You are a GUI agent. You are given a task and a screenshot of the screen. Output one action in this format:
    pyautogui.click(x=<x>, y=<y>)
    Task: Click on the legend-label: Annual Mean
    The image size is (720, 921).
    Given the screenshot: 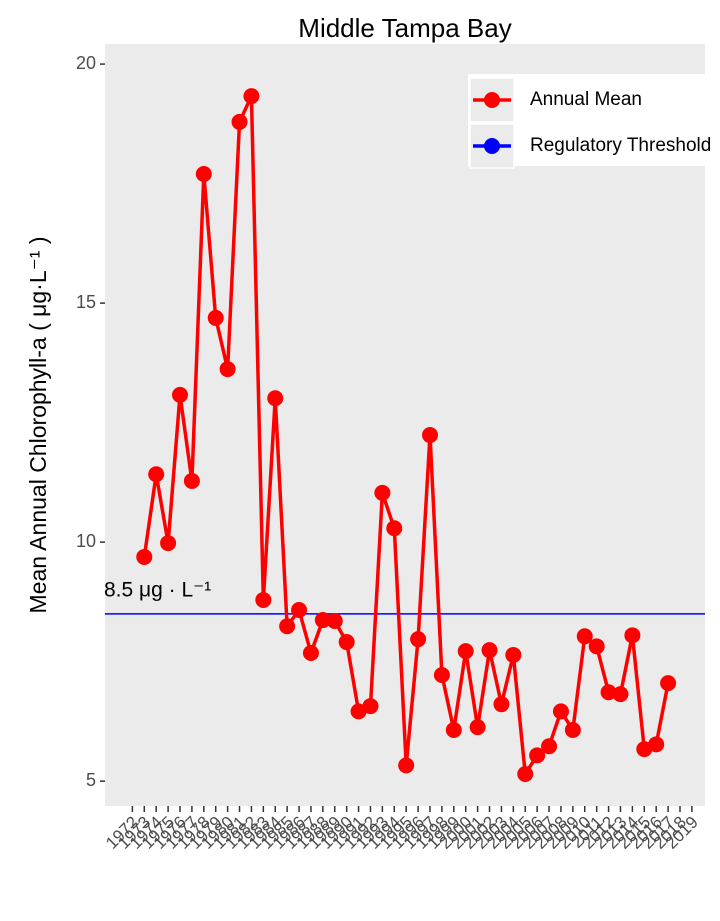 What is the action you would take?
    pyautogui.click(x=586, y=99)
    